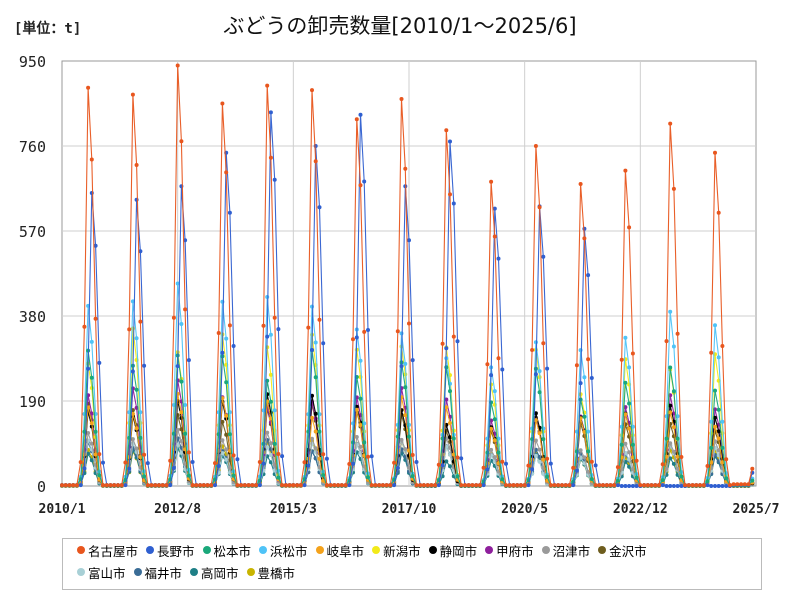 This screenshot has height=600, width=800. Describe the element at coordinates (409, 509) in the screenshot. I see `x-tick-label: 2017/10` at that location.